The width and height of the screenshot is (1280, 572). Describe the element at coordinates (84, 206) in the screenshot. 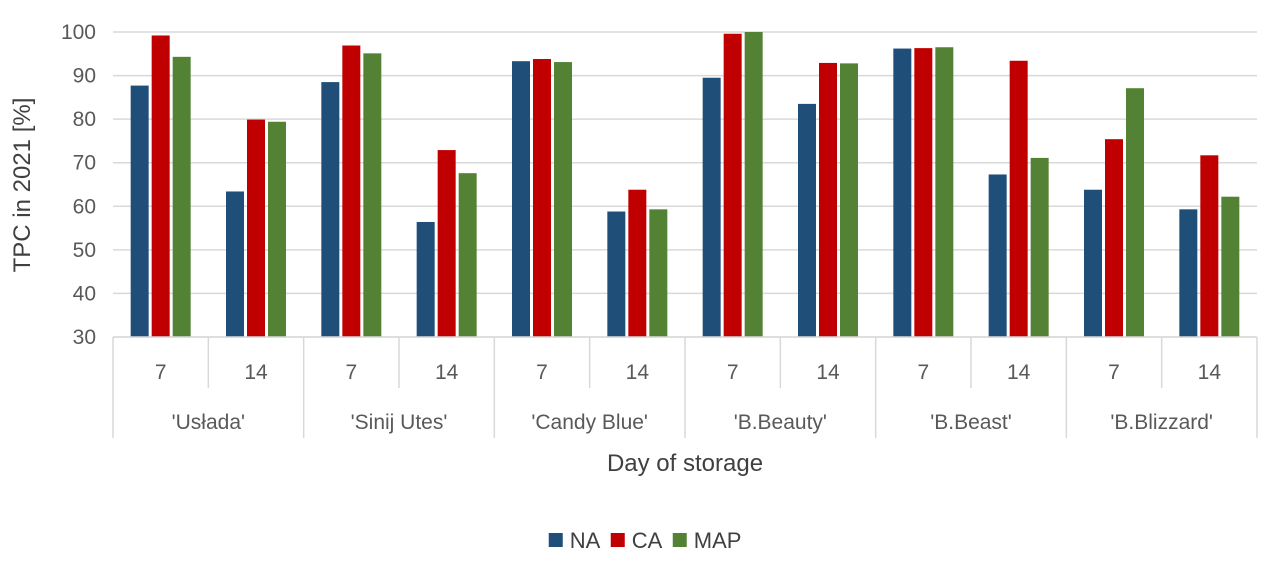

I see `y-tick-label: 60` at that location.